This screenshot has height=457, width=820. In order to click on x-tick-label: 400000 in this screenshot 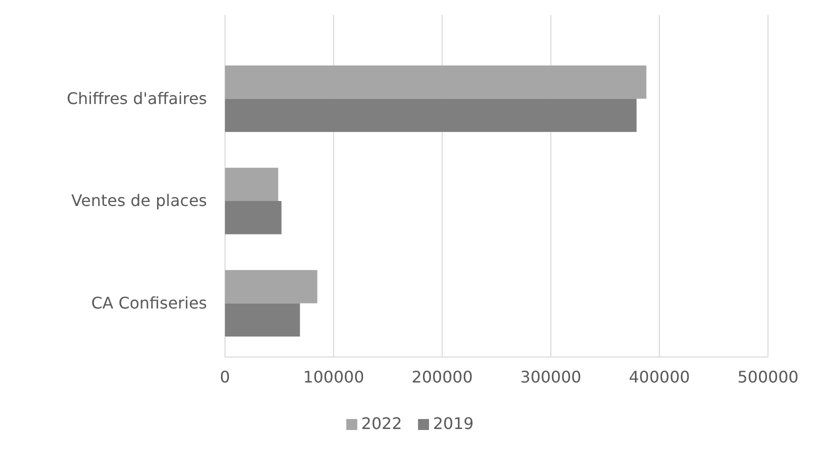, I will do `click(659, 376)`.